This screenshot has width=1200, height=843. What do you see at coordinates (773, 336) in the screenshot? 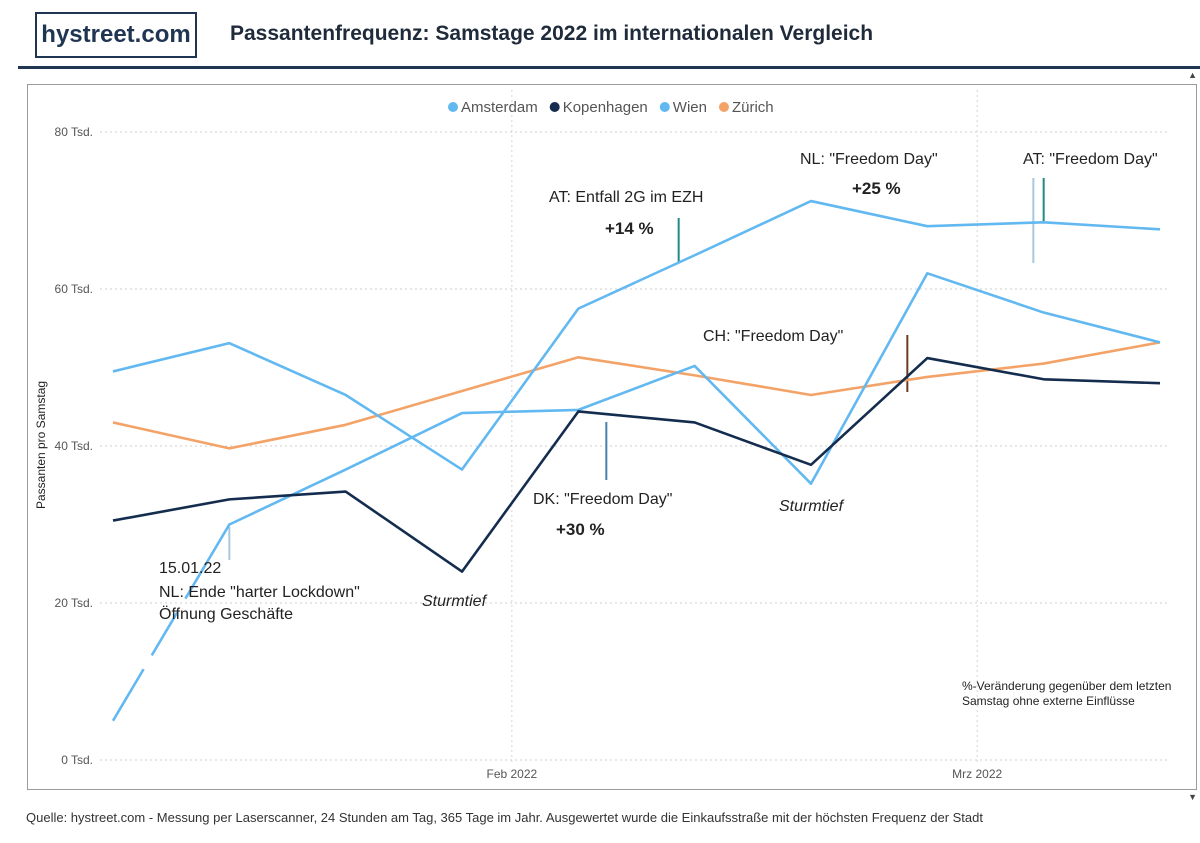
I see `annotation-ch-freedom-day: CH: "Freedom Day"` at bounding box center [773, 336].